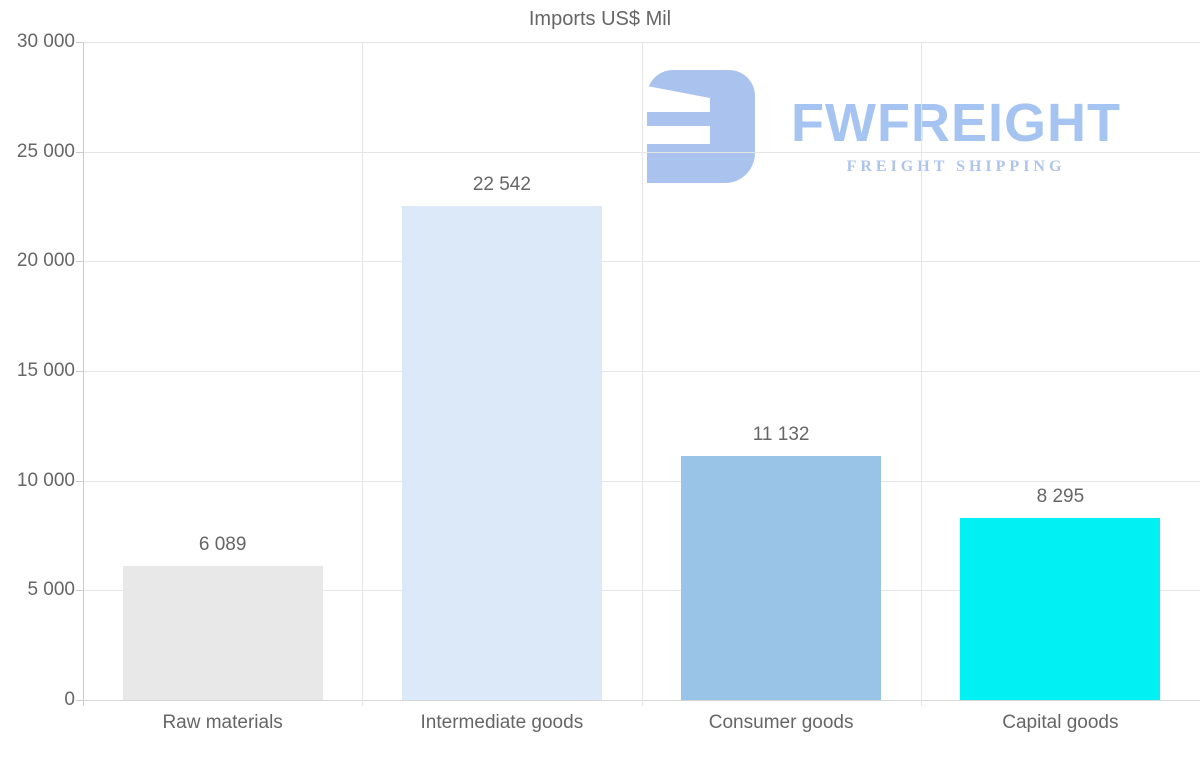  I want to click on y-tick-label: 25 000, so click(45, 151).